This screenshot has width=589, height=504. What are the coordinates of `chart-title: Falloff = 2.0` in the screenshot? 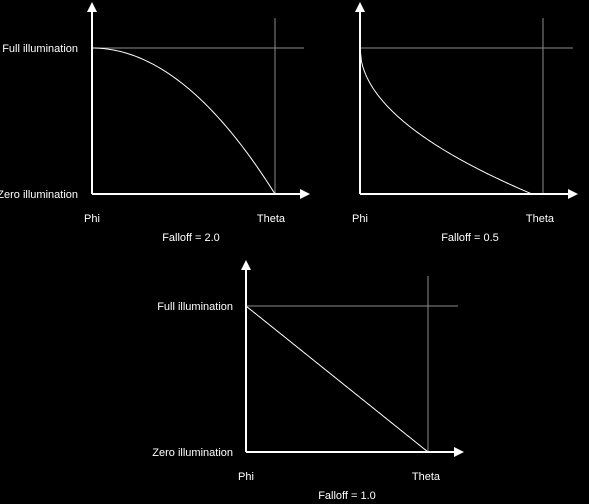 It's located at (191, 238).